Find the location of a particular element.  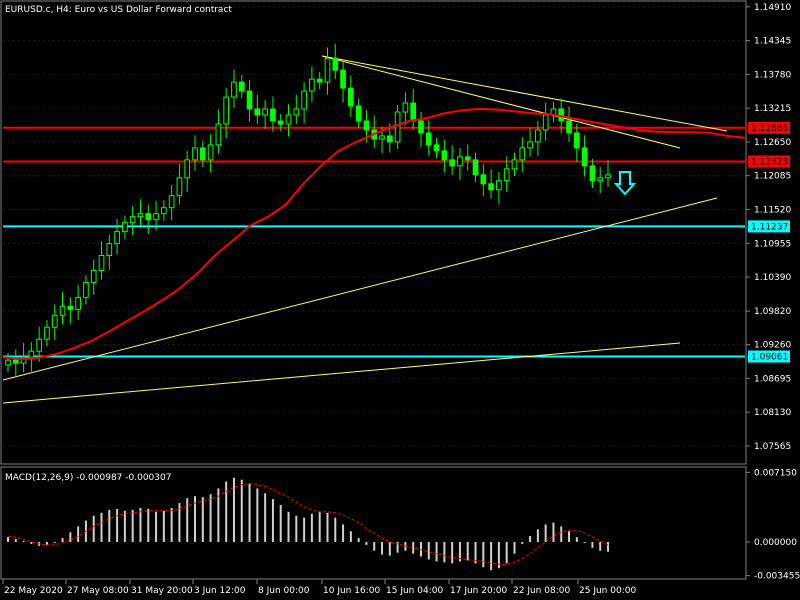

level-price-label: 1.12886 is located at coordinates (769, 129).